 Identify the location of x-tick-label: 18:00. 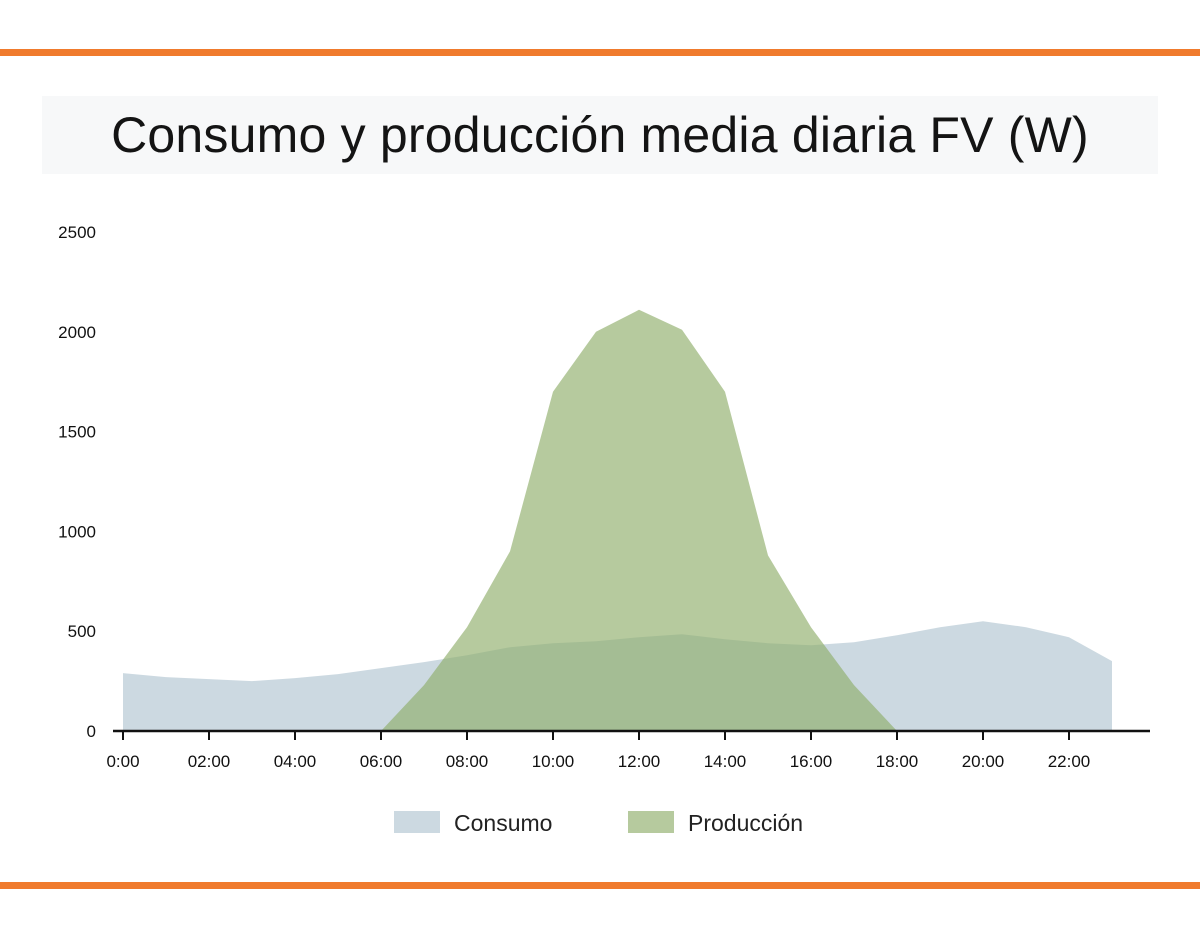
(897, 761).